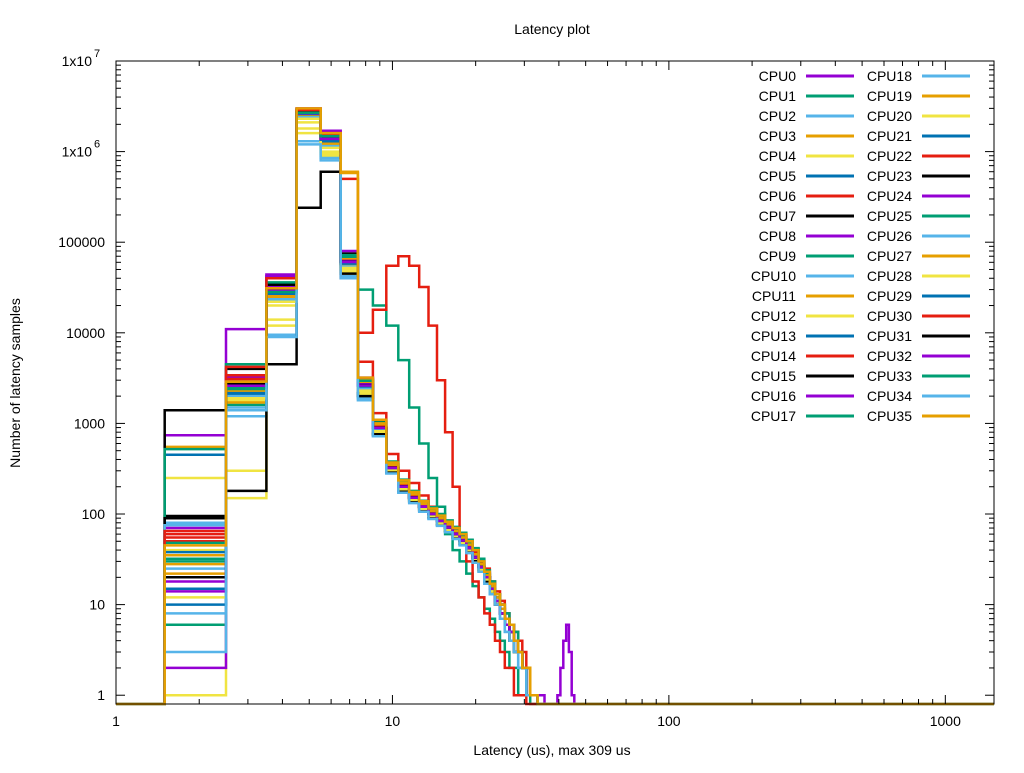 The width and height of the screenshot is (1024, 773). What do you see at coordinates (773, 336) in the screenshot?
I see `legend-label: CPU13` at bounding box center [773, 336].